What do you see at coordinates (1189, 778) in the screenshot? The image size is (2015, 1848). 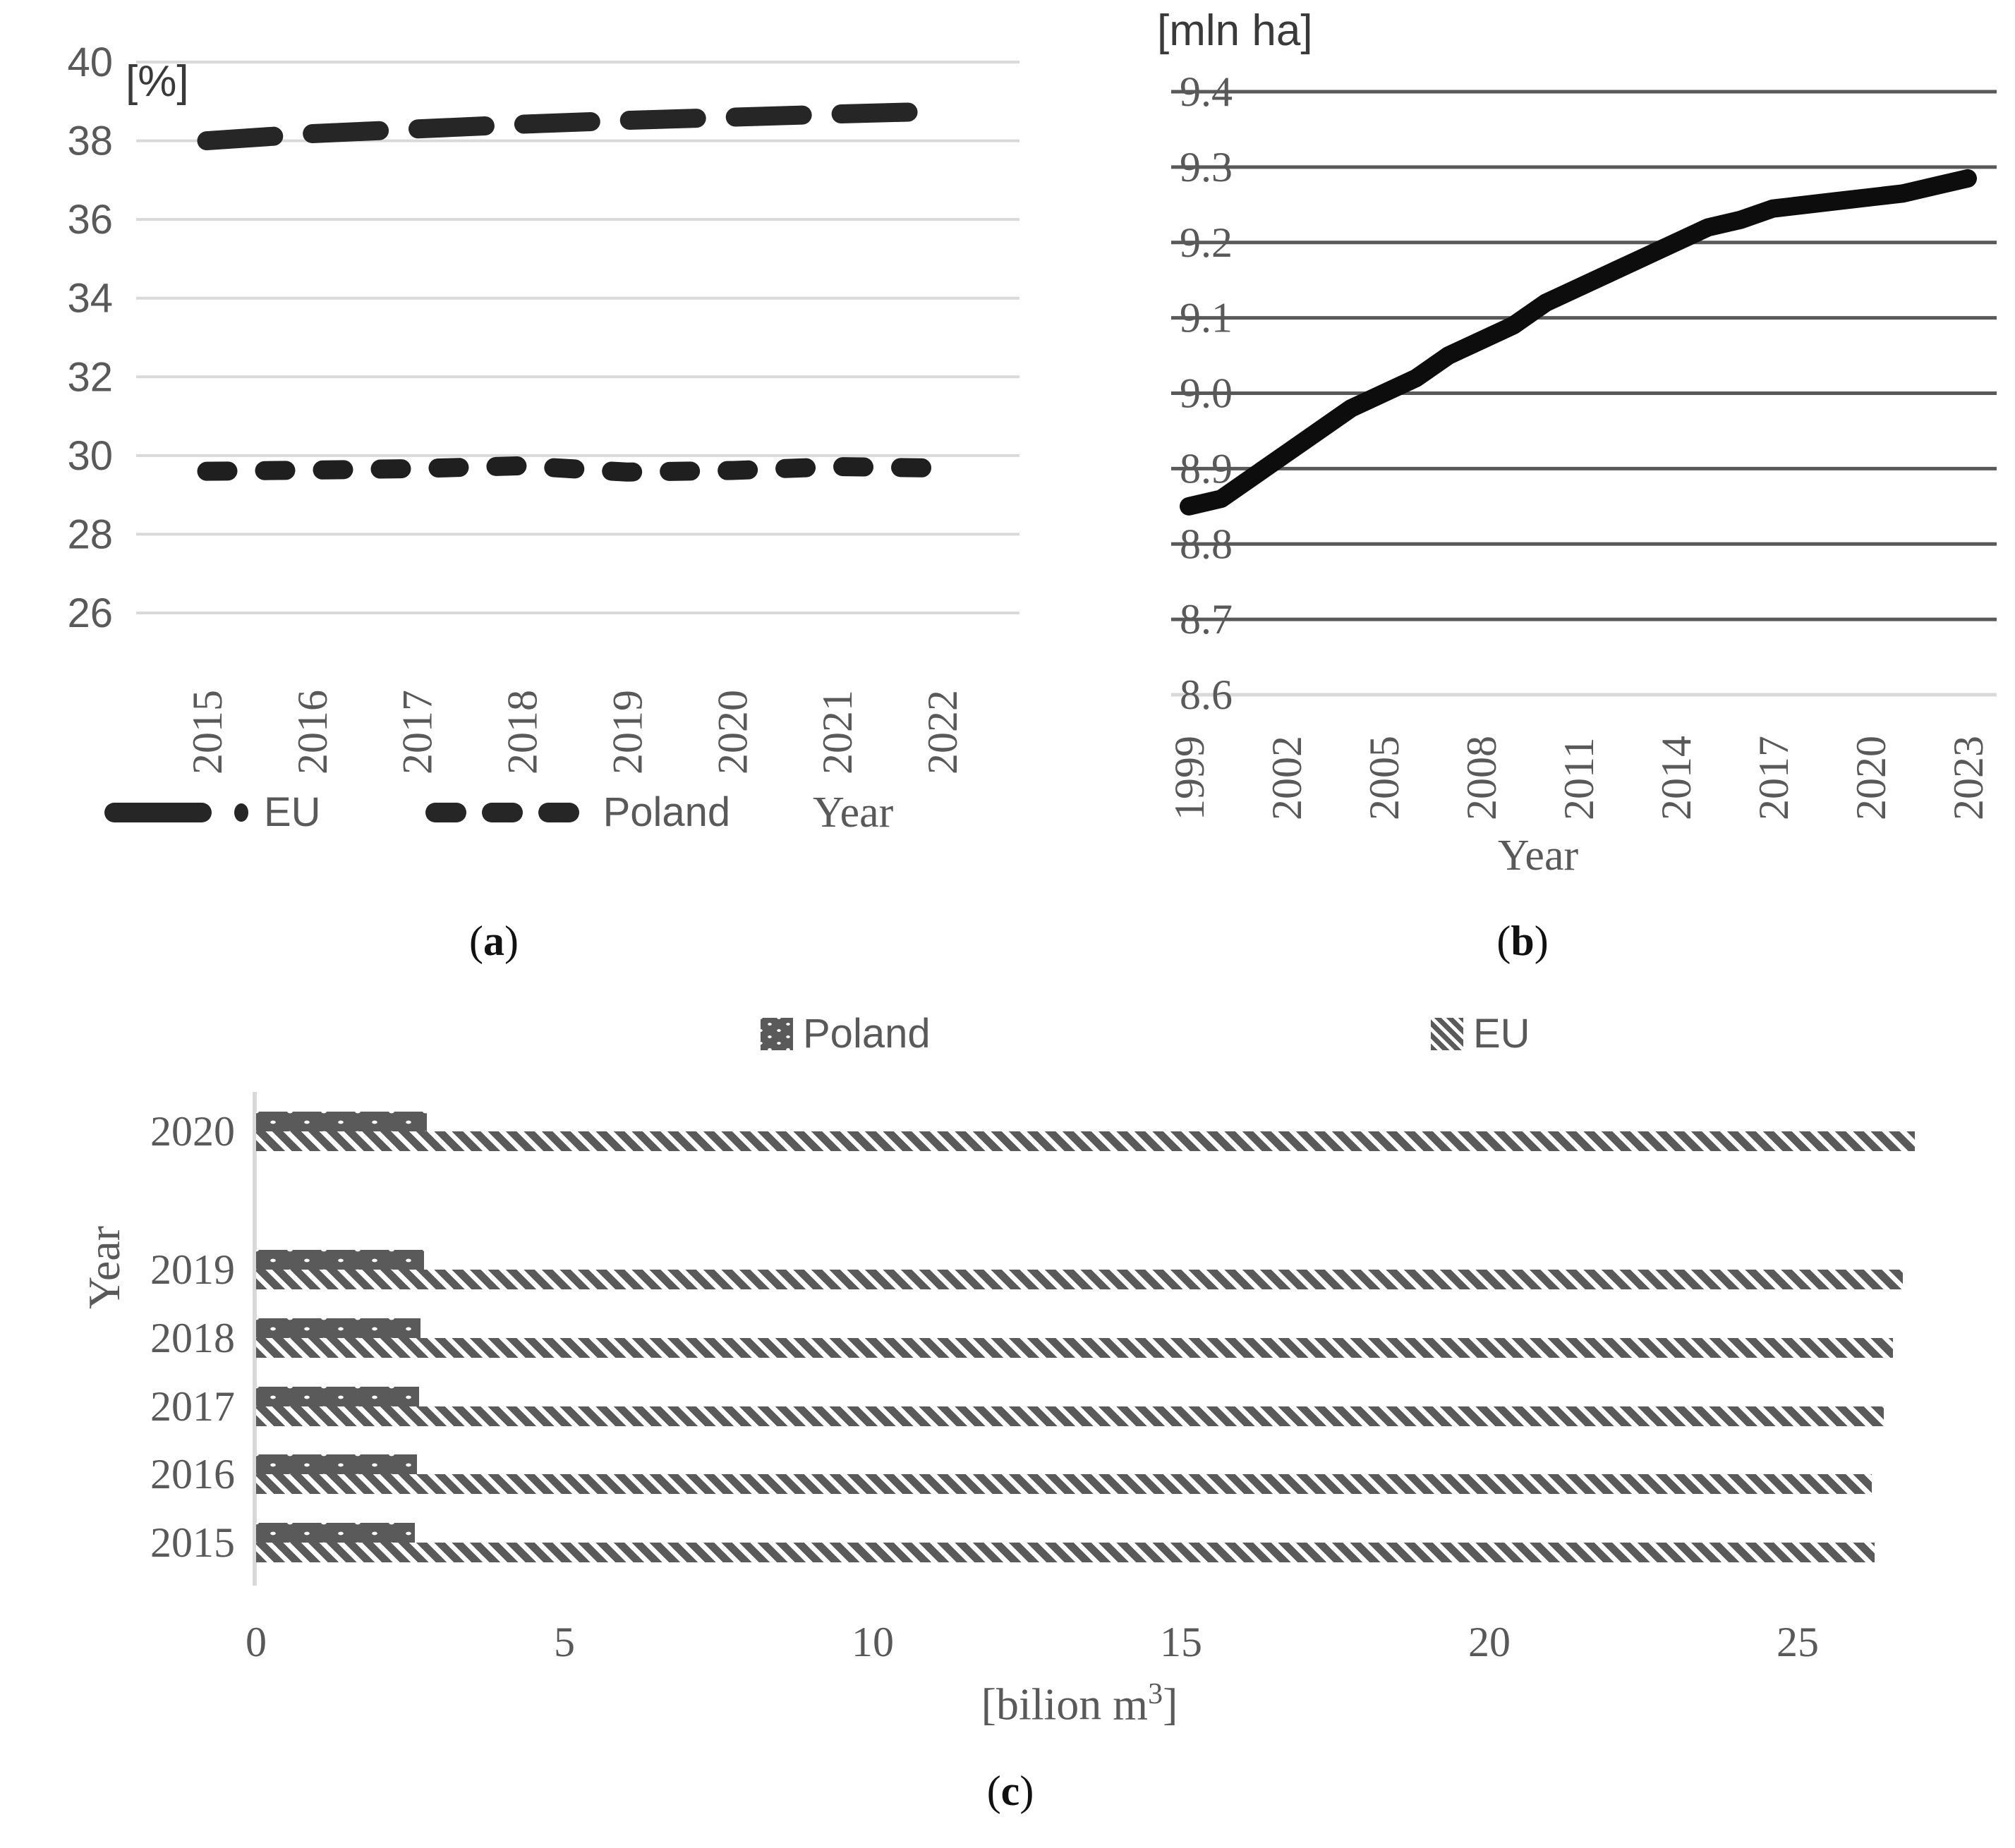 I see `panel-b-x-tick: 1999` at bounding box center [1189, 778].